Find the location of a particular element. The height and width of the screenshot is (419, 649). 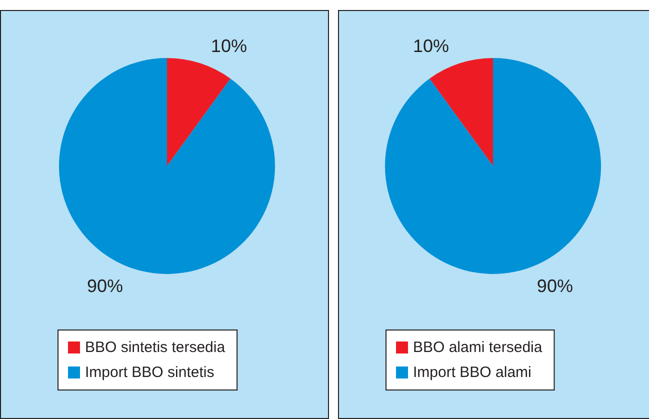

legend-label: Import BBO sintetis is located at coordinates (149, 372).